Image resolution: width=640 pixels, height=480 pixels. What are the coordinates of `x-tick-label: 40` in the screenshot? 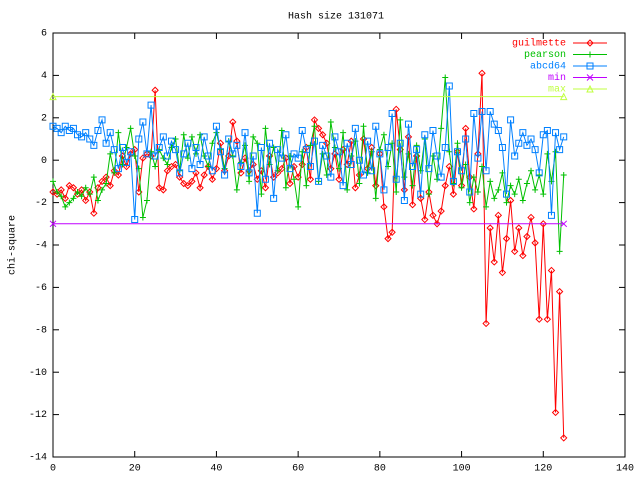 It's located at (216, 469).